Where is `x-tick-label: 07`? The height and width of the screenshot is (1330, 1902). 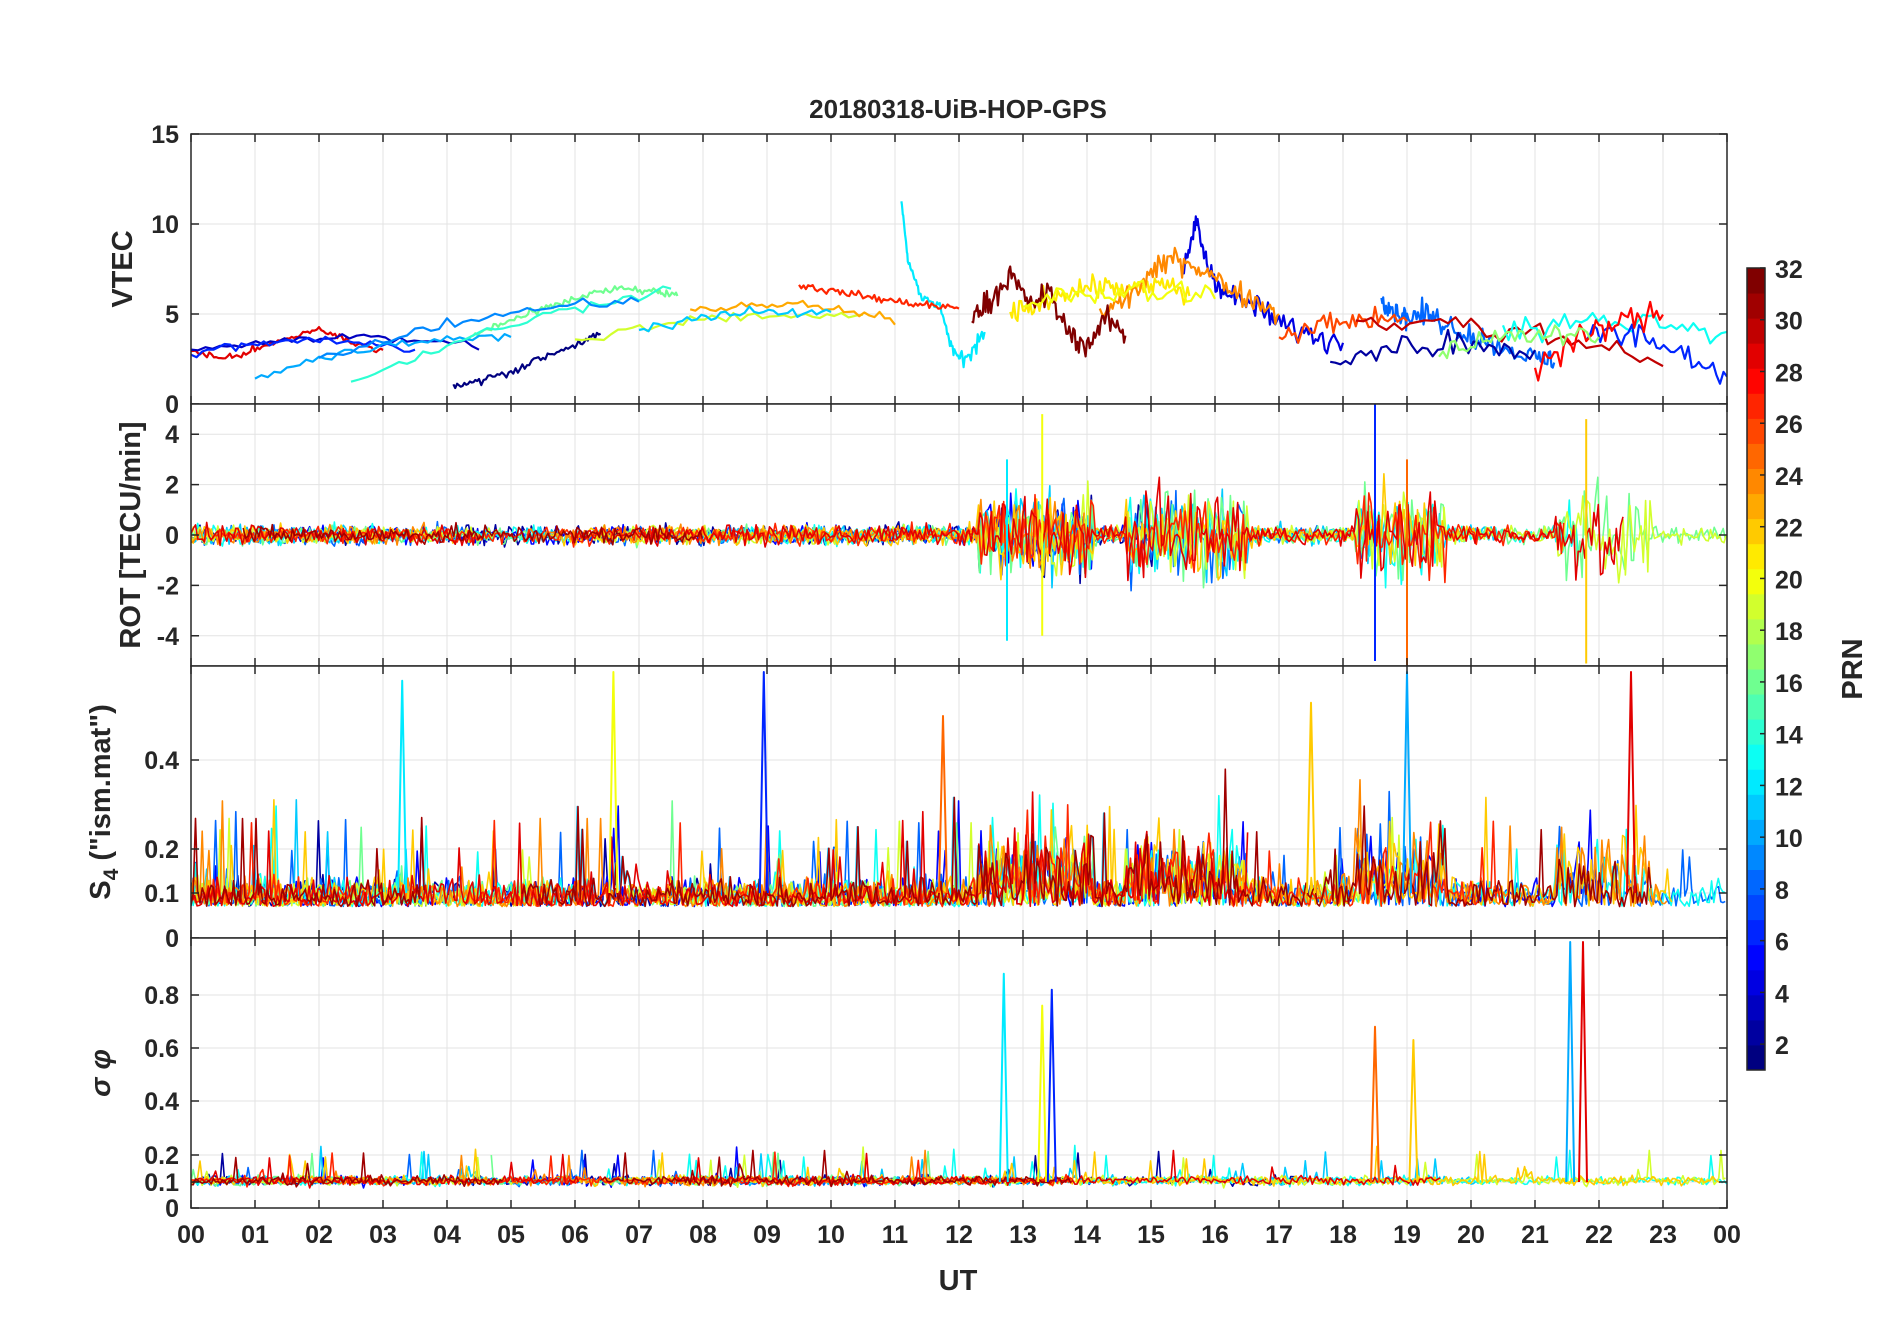
x-tick-label: 07 is located at coordinates (639, 1235).